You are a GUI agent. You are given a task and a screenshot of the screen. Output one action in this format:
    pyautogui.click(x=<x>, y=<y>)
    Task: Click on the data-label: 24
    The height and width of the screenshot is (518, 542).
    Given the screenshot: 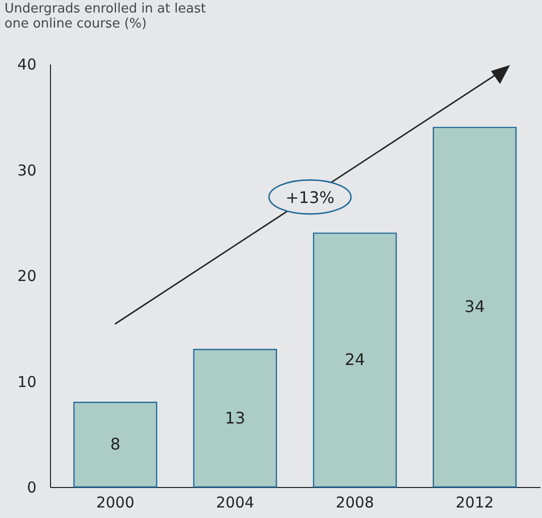 What is the action you would take?
    pyautogui.click(x=355, y=360)
    